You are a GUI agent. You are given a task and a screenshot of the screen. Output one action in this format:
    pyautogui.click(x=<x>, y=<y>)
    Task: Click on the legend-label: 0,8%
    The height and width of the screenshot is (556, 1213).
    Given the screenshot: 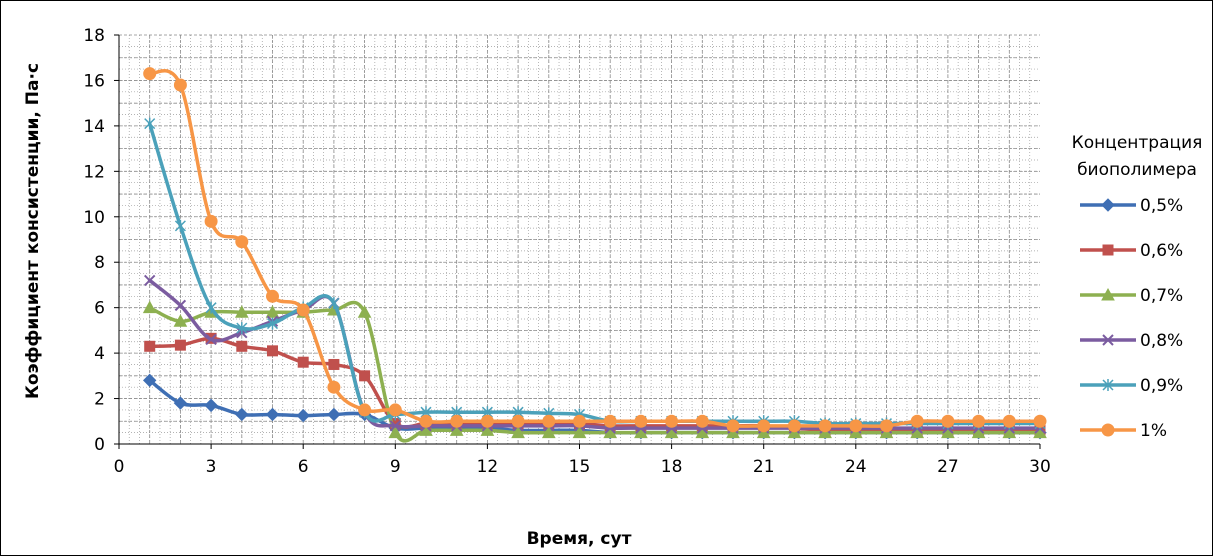 What is the action you would take?
    pyautogui.click(x=1161, y=341)
    